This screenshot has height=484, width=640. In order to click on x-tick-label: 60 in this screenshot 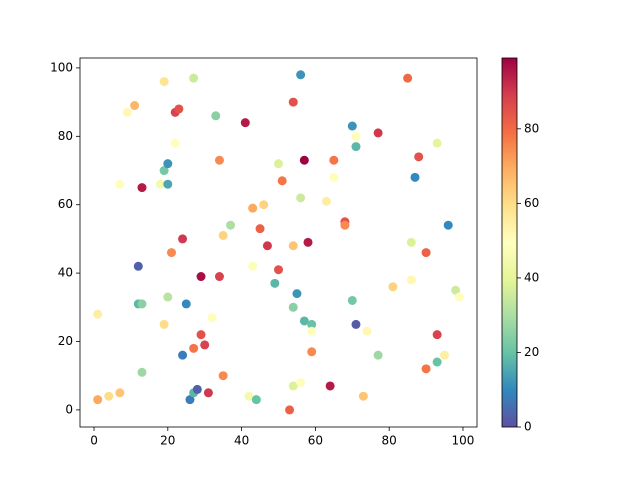, I will do `click(315, 441)`.